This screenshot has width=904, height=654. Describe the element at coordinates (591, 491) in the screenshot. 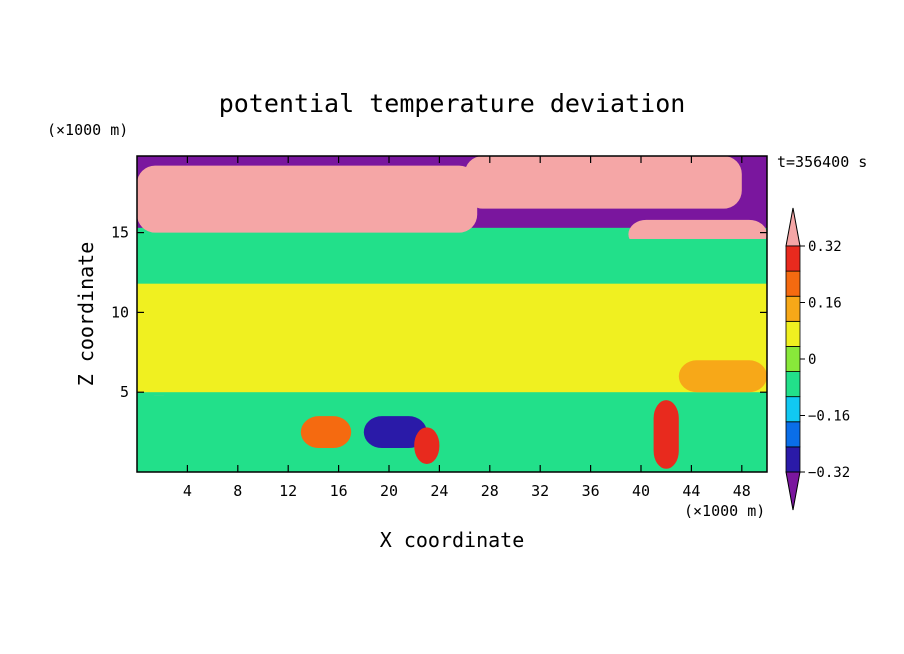

I see `x-tick-label: 36` at that location.